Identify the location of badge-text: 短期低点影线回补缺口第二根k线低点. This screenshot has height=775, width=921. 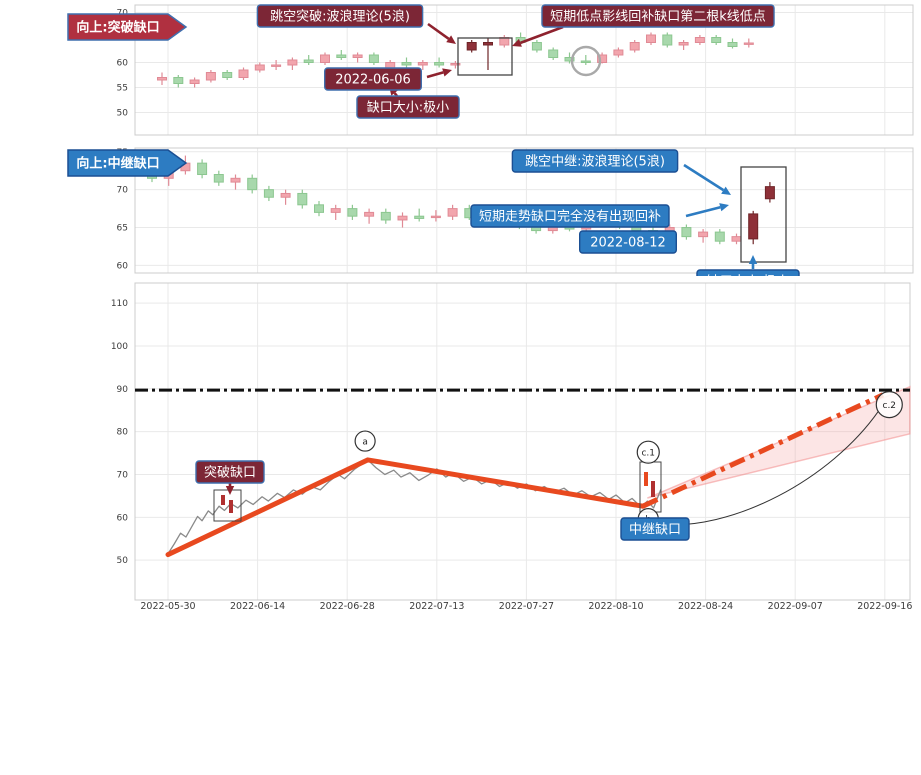
(658, 17).